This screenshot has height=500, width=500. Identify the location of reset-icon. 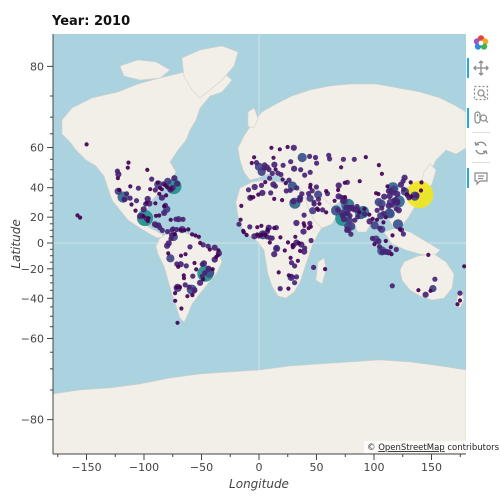
(481, 148).